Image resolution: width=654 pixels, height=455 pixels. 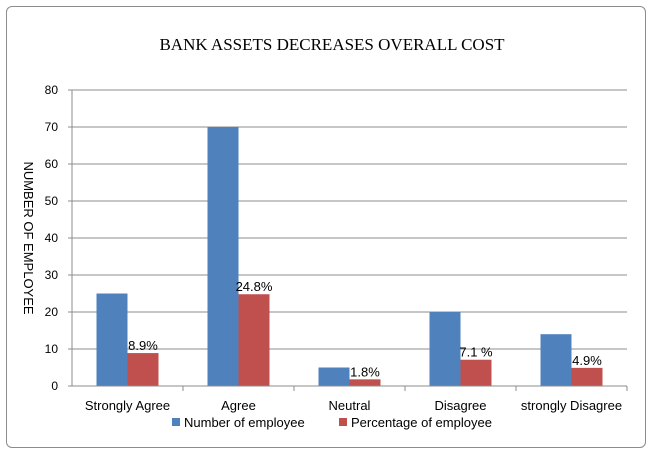 What do you see at coordinates (52, 275) in the screenshot?
I see `y-tick-label: 30` at bounding box center [52, 275].